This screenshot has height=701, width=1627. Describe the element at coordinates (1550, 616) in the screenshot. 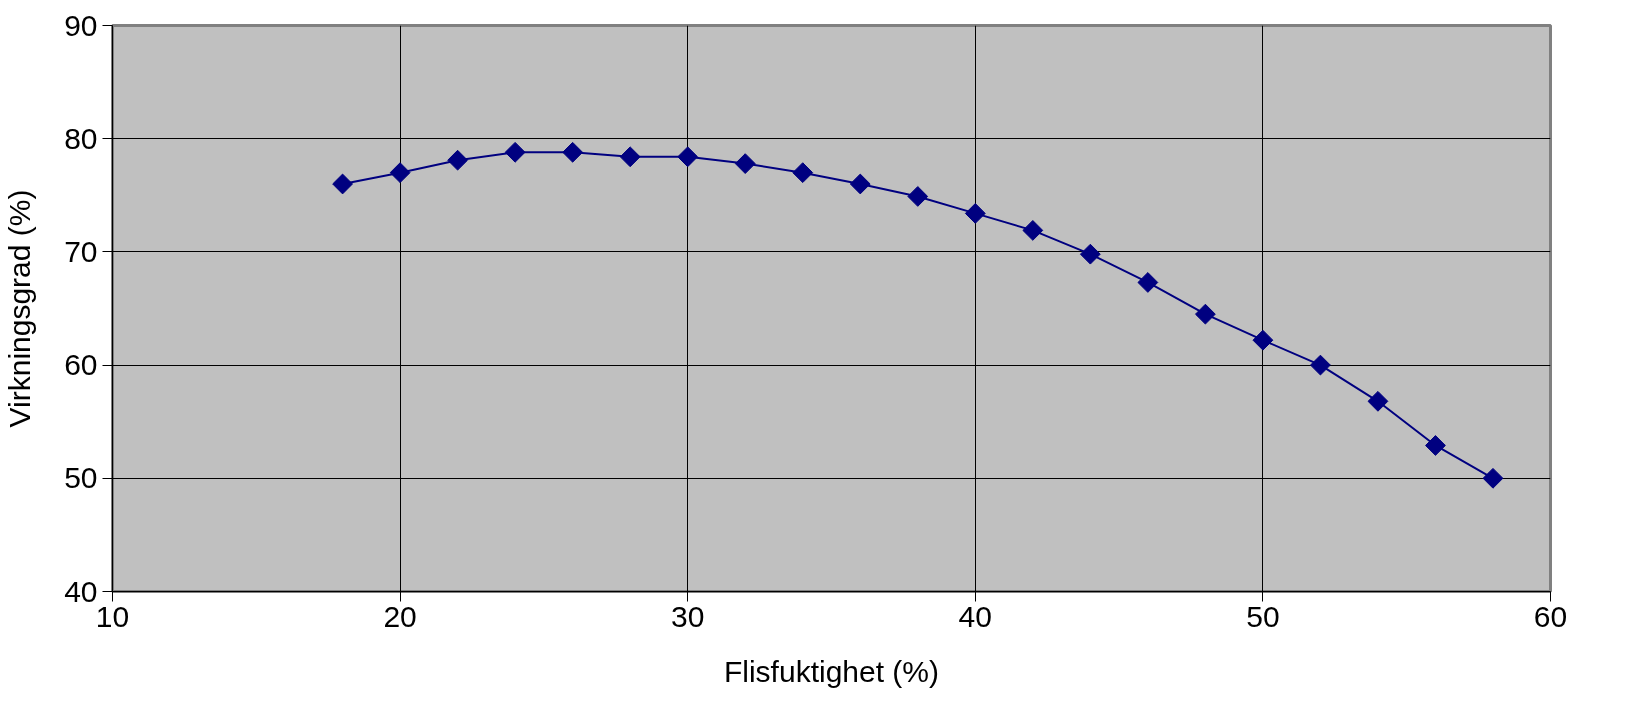

I see `x-tick-label: 60` at that location.